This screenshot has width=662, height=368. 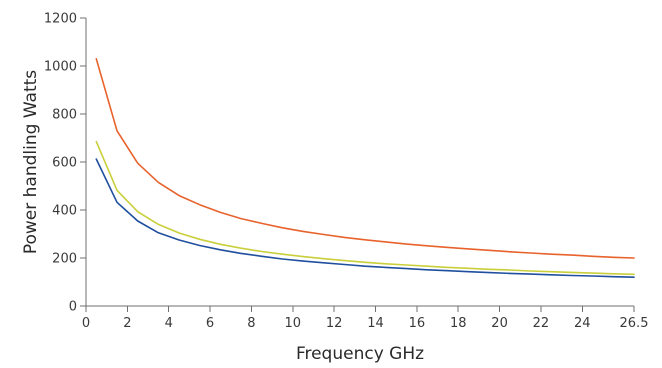 I want to click on x-tick-label: 4, so click(x=169, y=323).